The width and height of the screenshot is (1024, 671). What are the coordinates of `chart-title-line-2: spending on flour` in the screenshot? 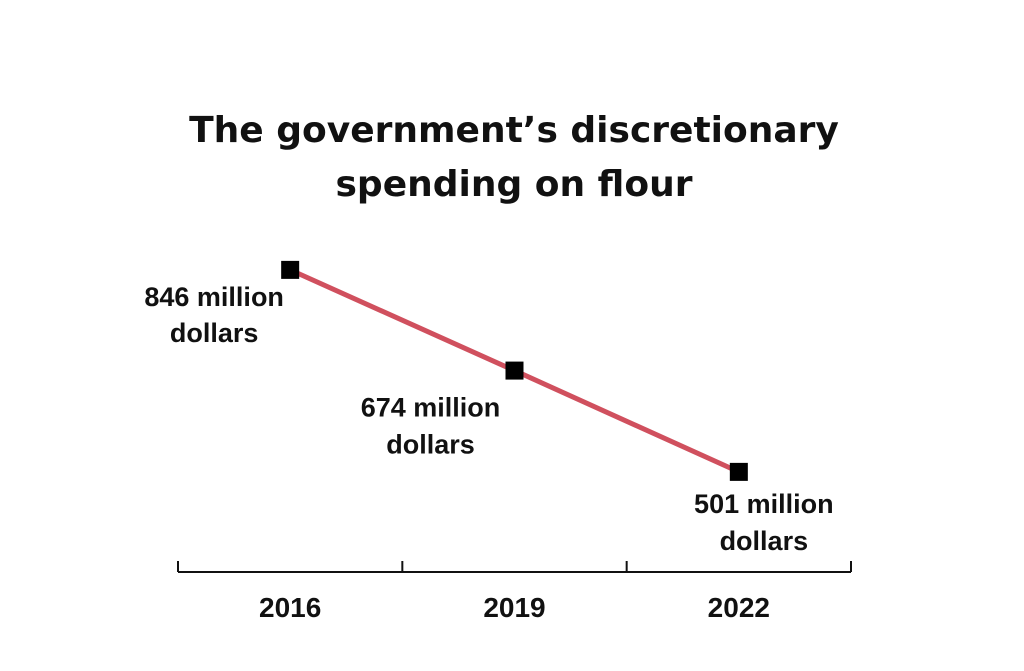 It's located at (514, 184).